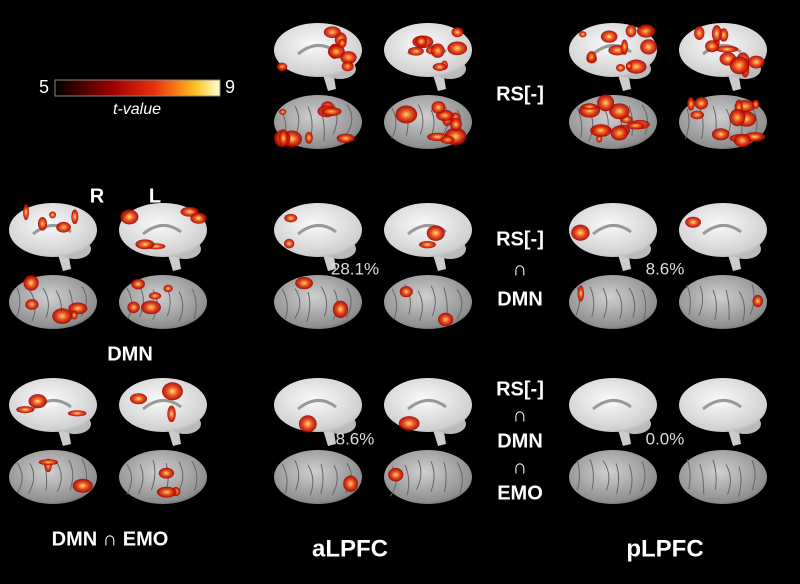 Image resolution: width=800 pixels, height=584 pixels. Describe the element at coordinates (355, 438) in the screenshot. I see `percentage: 8.6%` at that location.